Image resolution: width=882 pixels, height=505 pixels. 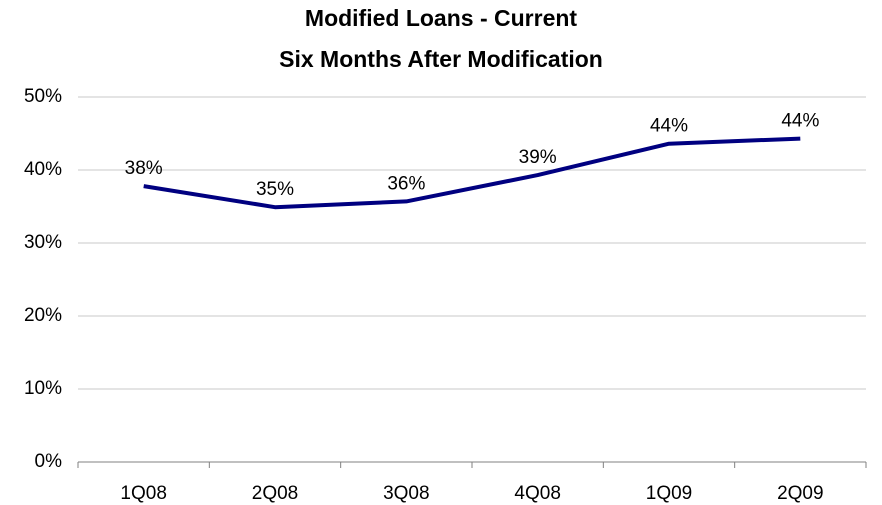 I want to click on y-tick-label: 40%, so click(x=43, y=169).